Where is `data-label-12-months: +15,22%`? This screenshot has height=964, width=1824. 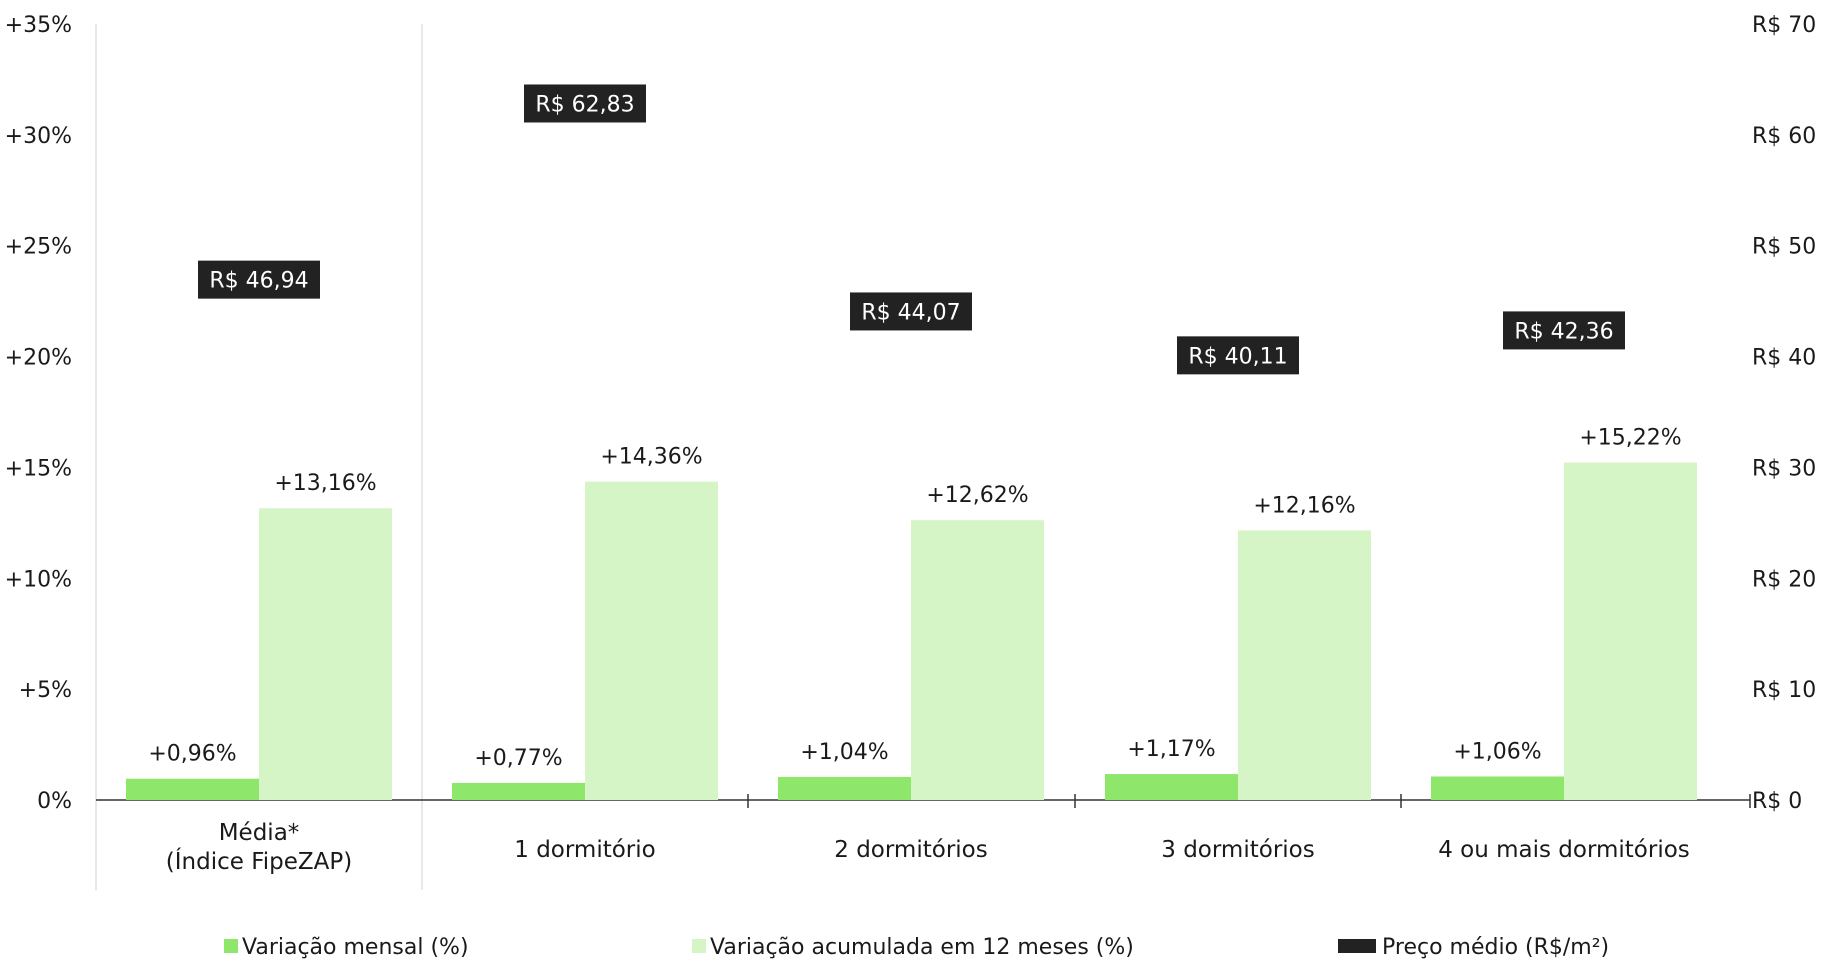 data-label-12-months: +15,22% is located at coordinates (1630, 438).